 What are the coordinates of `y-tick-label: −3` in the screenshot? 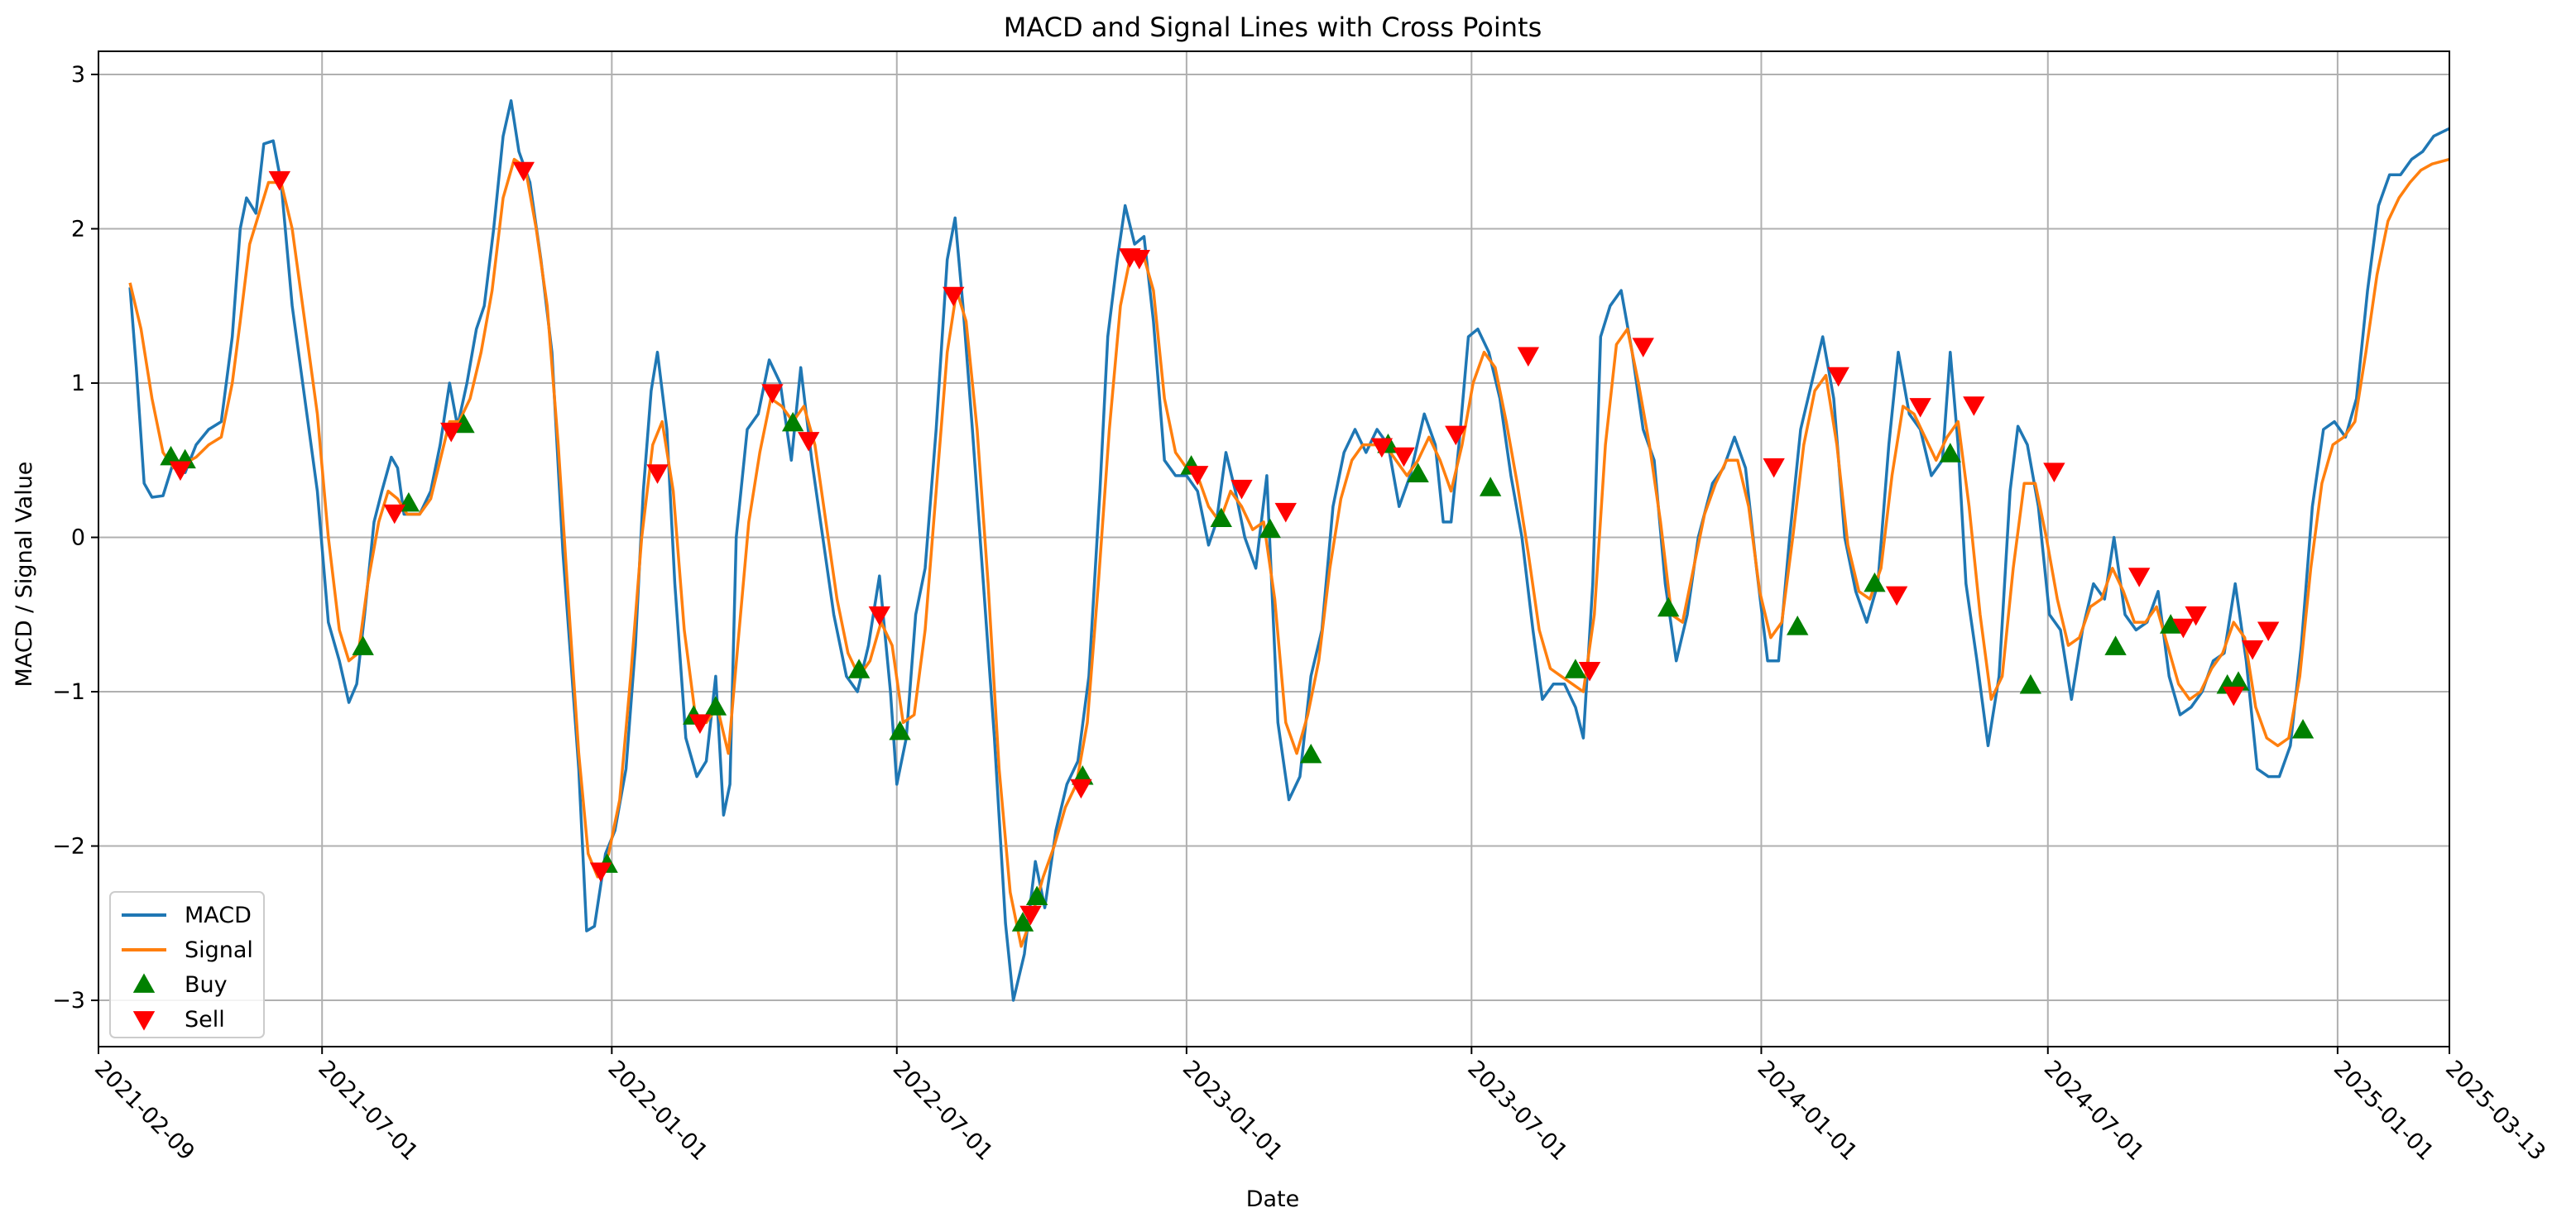 It's located at (69, 1001).